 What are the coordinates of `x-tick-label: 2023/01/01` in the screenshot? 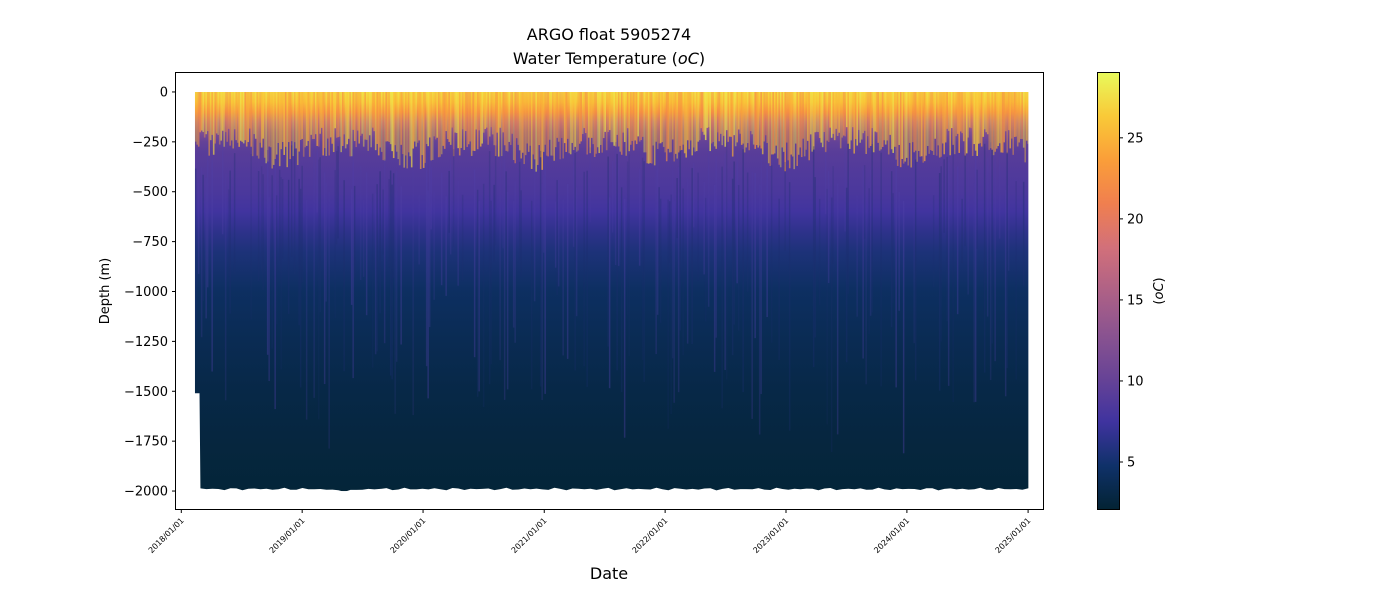 It's located at (770, 535).